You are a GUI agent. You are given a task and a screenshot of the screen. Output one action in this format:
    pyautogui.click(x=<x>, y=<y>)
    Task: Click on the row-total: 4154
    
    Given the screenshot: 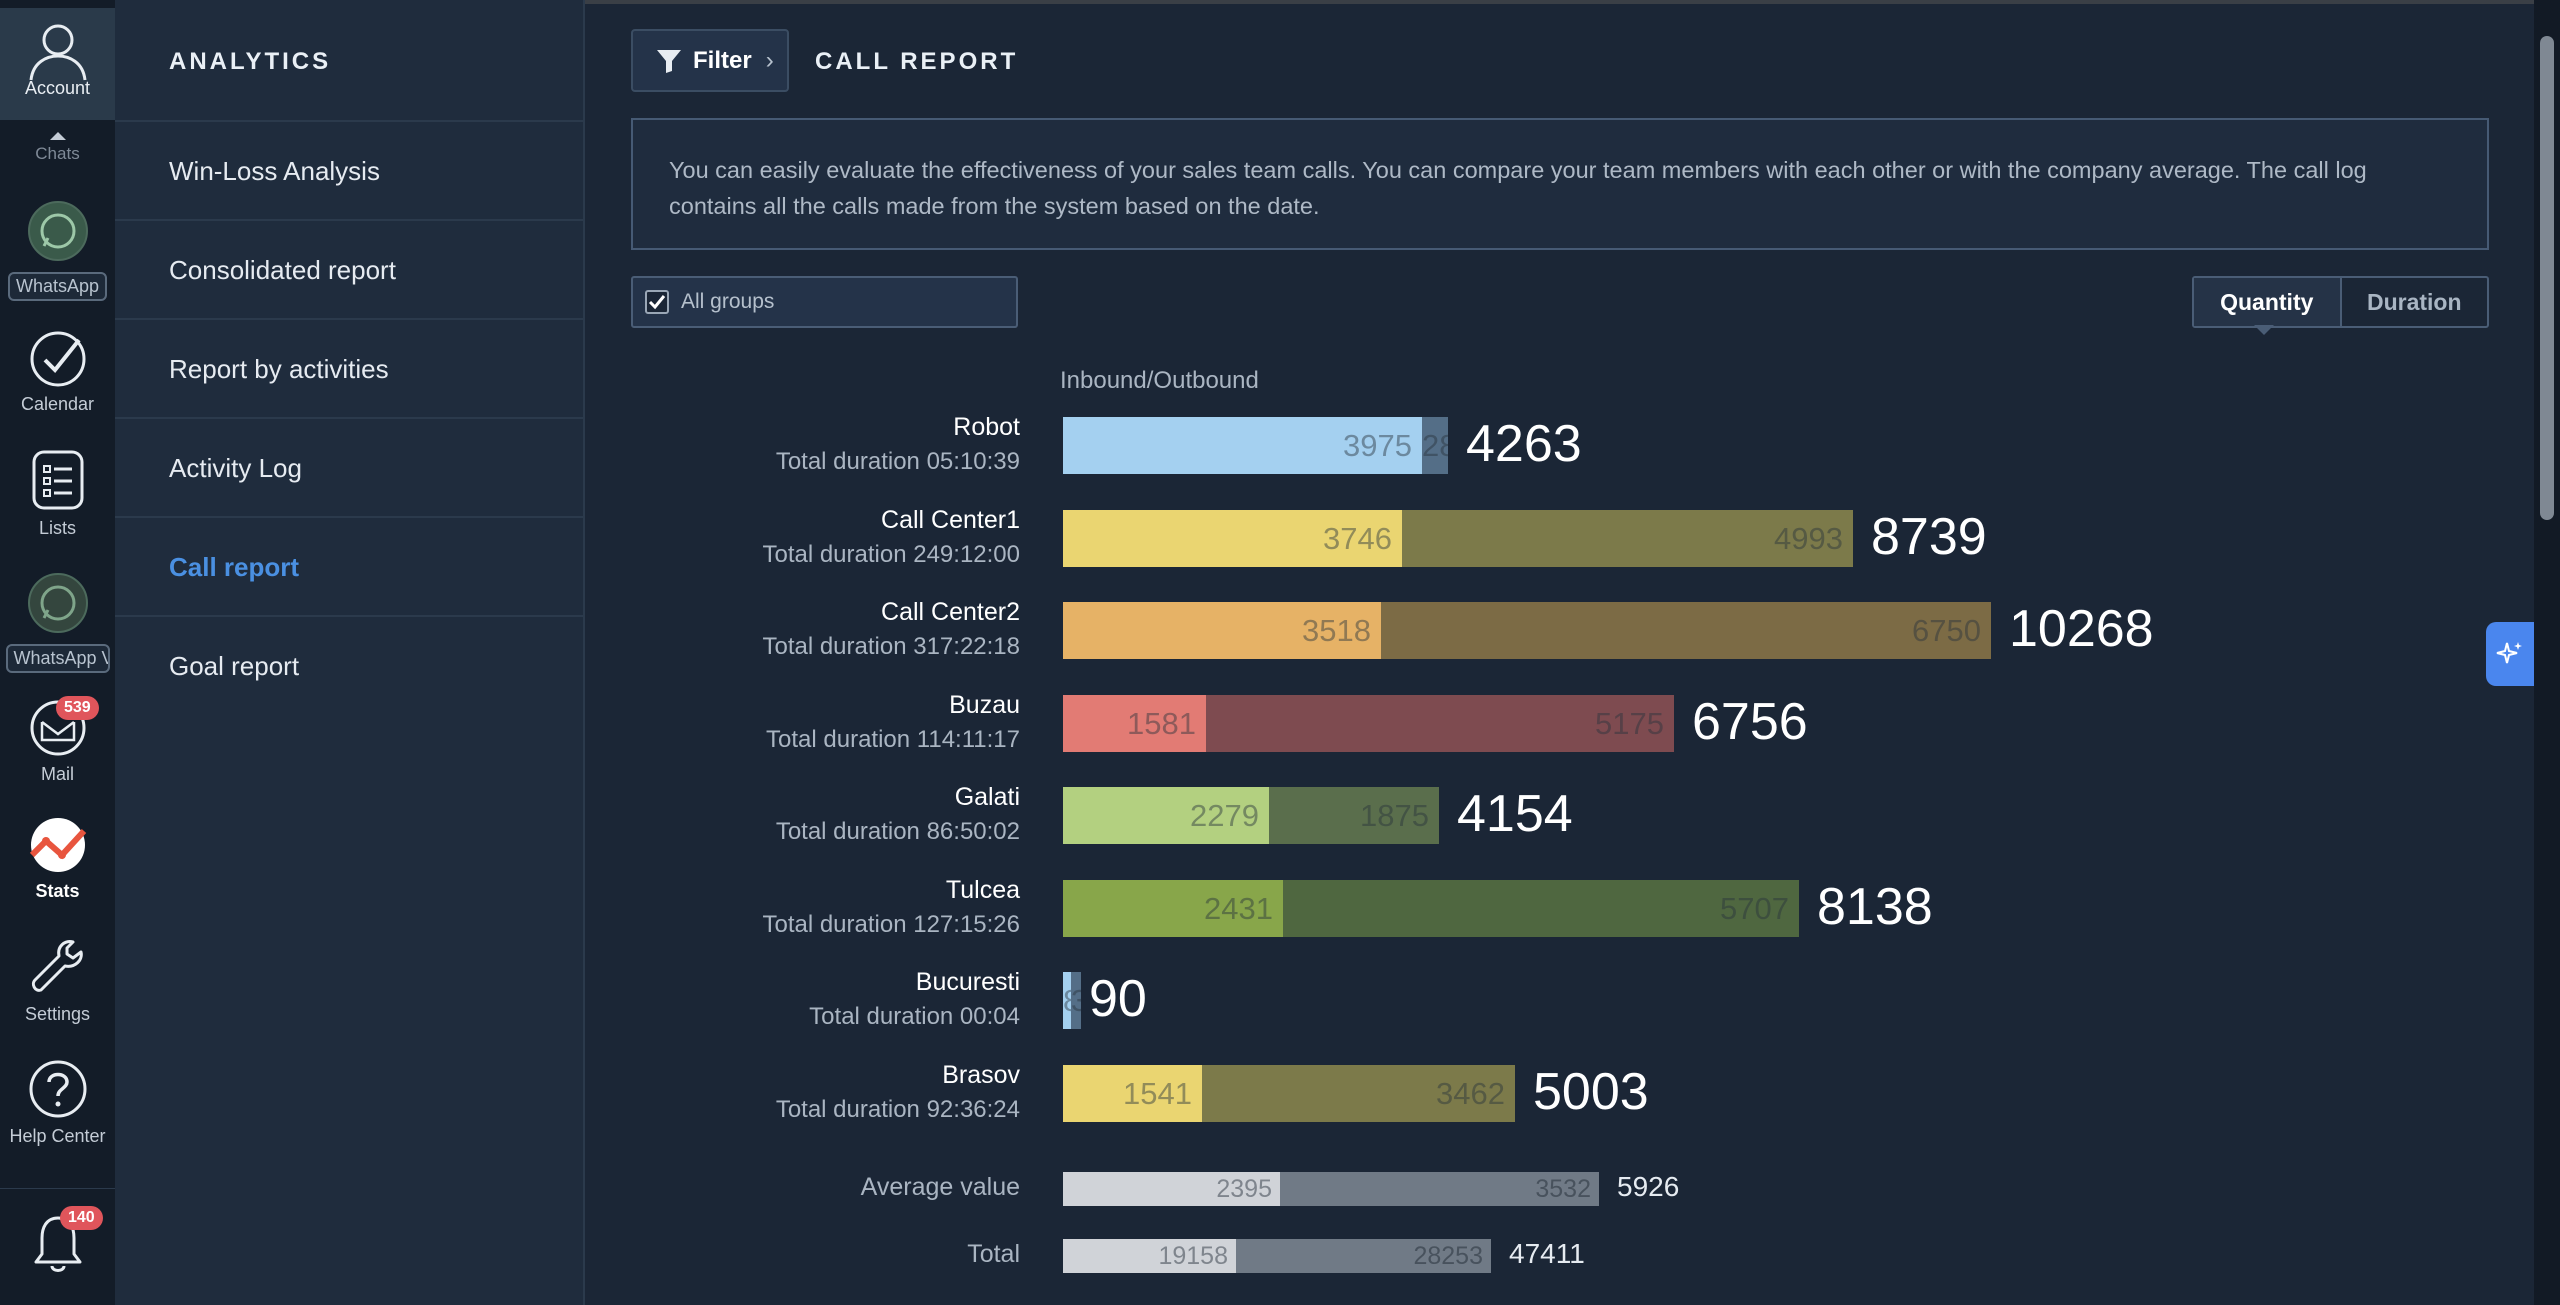 What is the action you would take?
    pyautogui.click(x=1515, y=814)
    